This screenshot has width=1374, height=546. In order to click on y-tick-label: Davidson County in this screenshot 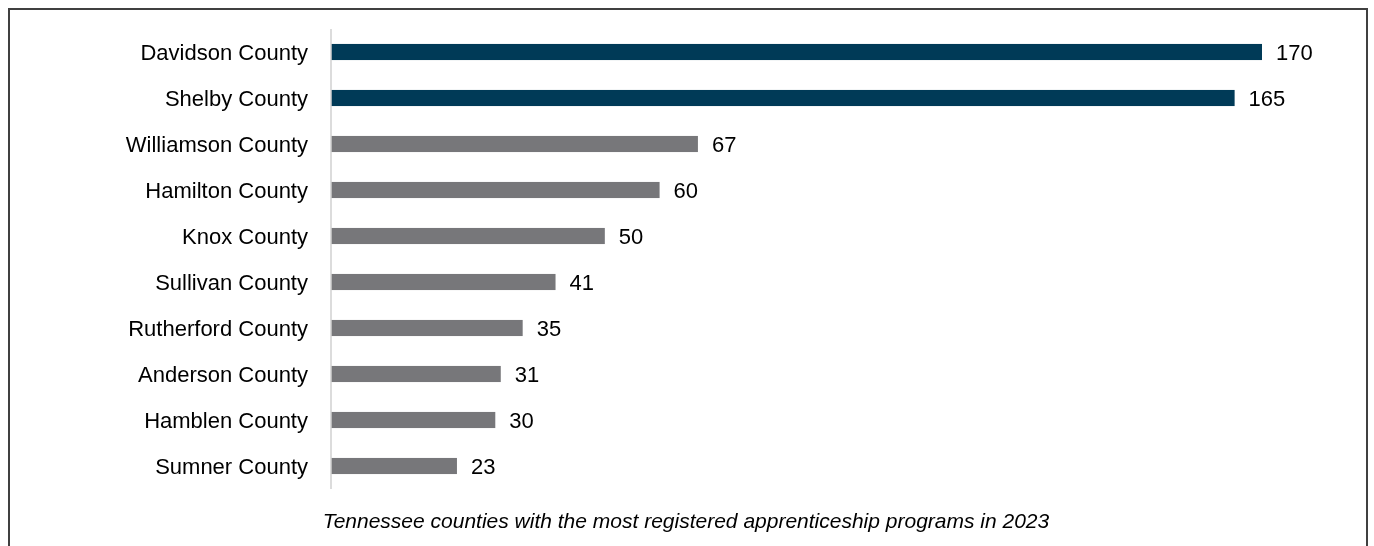, I will do `click(224, 52)`.